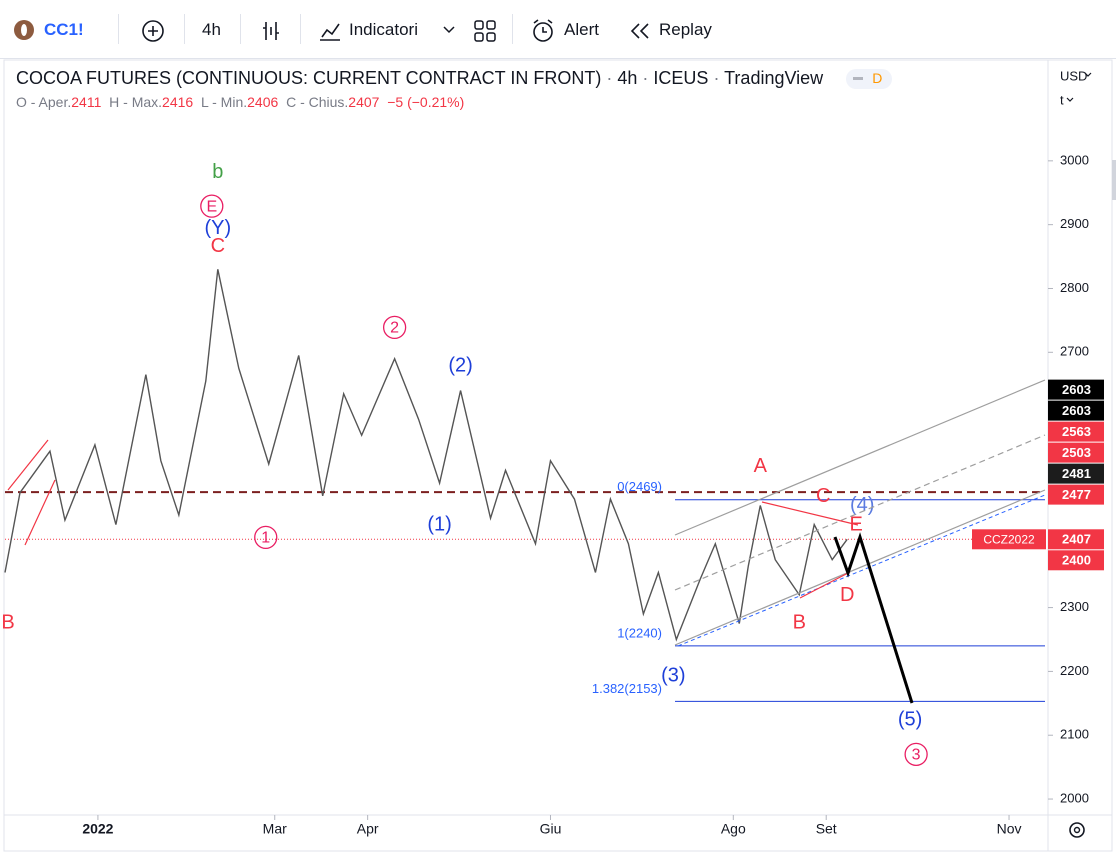 The width and height of the screenshot is (1116, 855). What do you see at coordinates (317, 102) in the screenshot?
I see `close-label: C - Chius.` at bounding box center [317, 102].